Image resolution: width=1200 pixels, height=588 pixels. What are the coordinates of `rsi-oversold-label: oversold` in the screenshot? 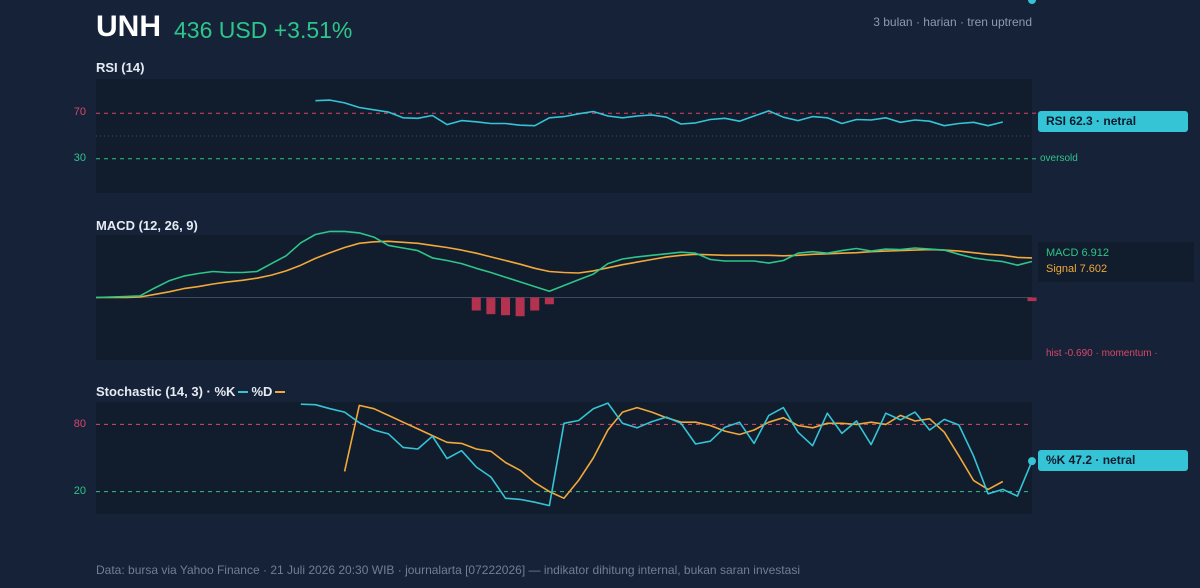 It's located at (1059, 158).